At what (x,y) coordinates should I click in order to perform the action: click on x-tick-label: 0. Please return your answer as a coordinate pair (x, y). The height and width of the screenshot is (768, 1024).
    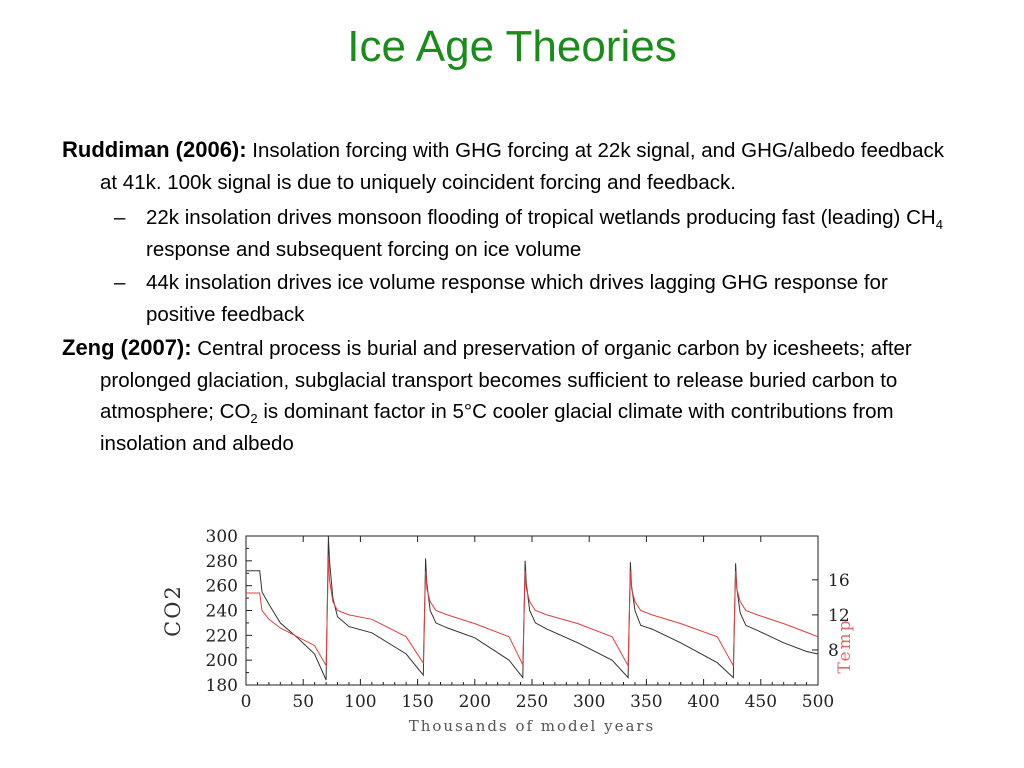
    Looking at the image, I should click on (246, 702).